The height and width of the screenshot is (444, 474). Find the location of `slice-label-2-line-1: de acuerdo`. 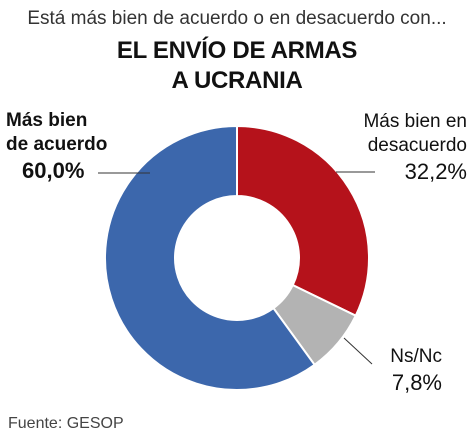

slice-label-2-line-1: de acuerdo is located at coordinates (56, 144).